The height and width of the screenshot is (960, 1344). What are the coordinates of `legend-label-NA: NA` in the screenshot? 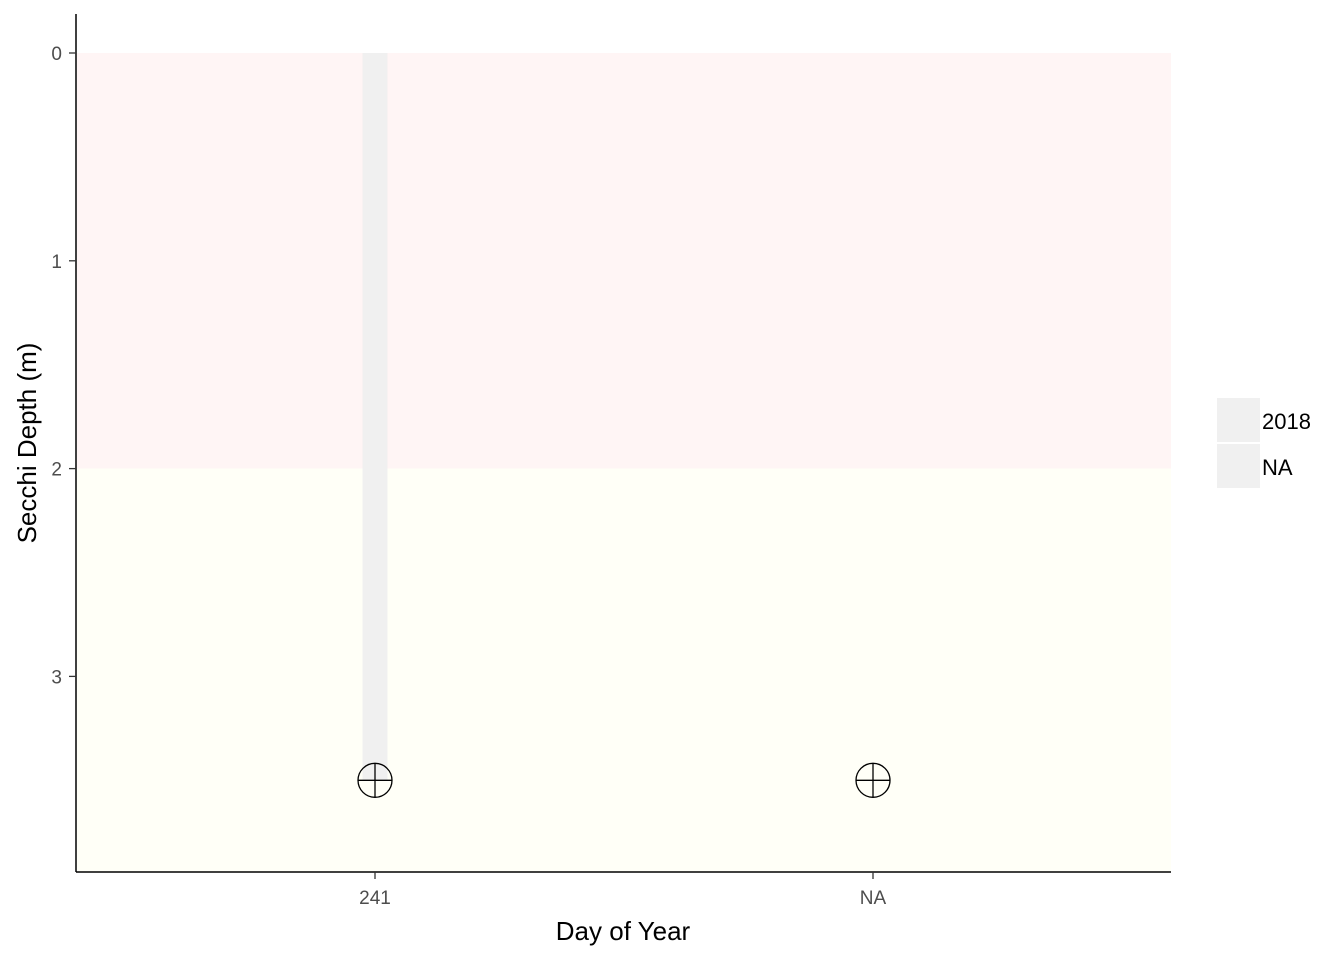 It's located at (1277, 467).